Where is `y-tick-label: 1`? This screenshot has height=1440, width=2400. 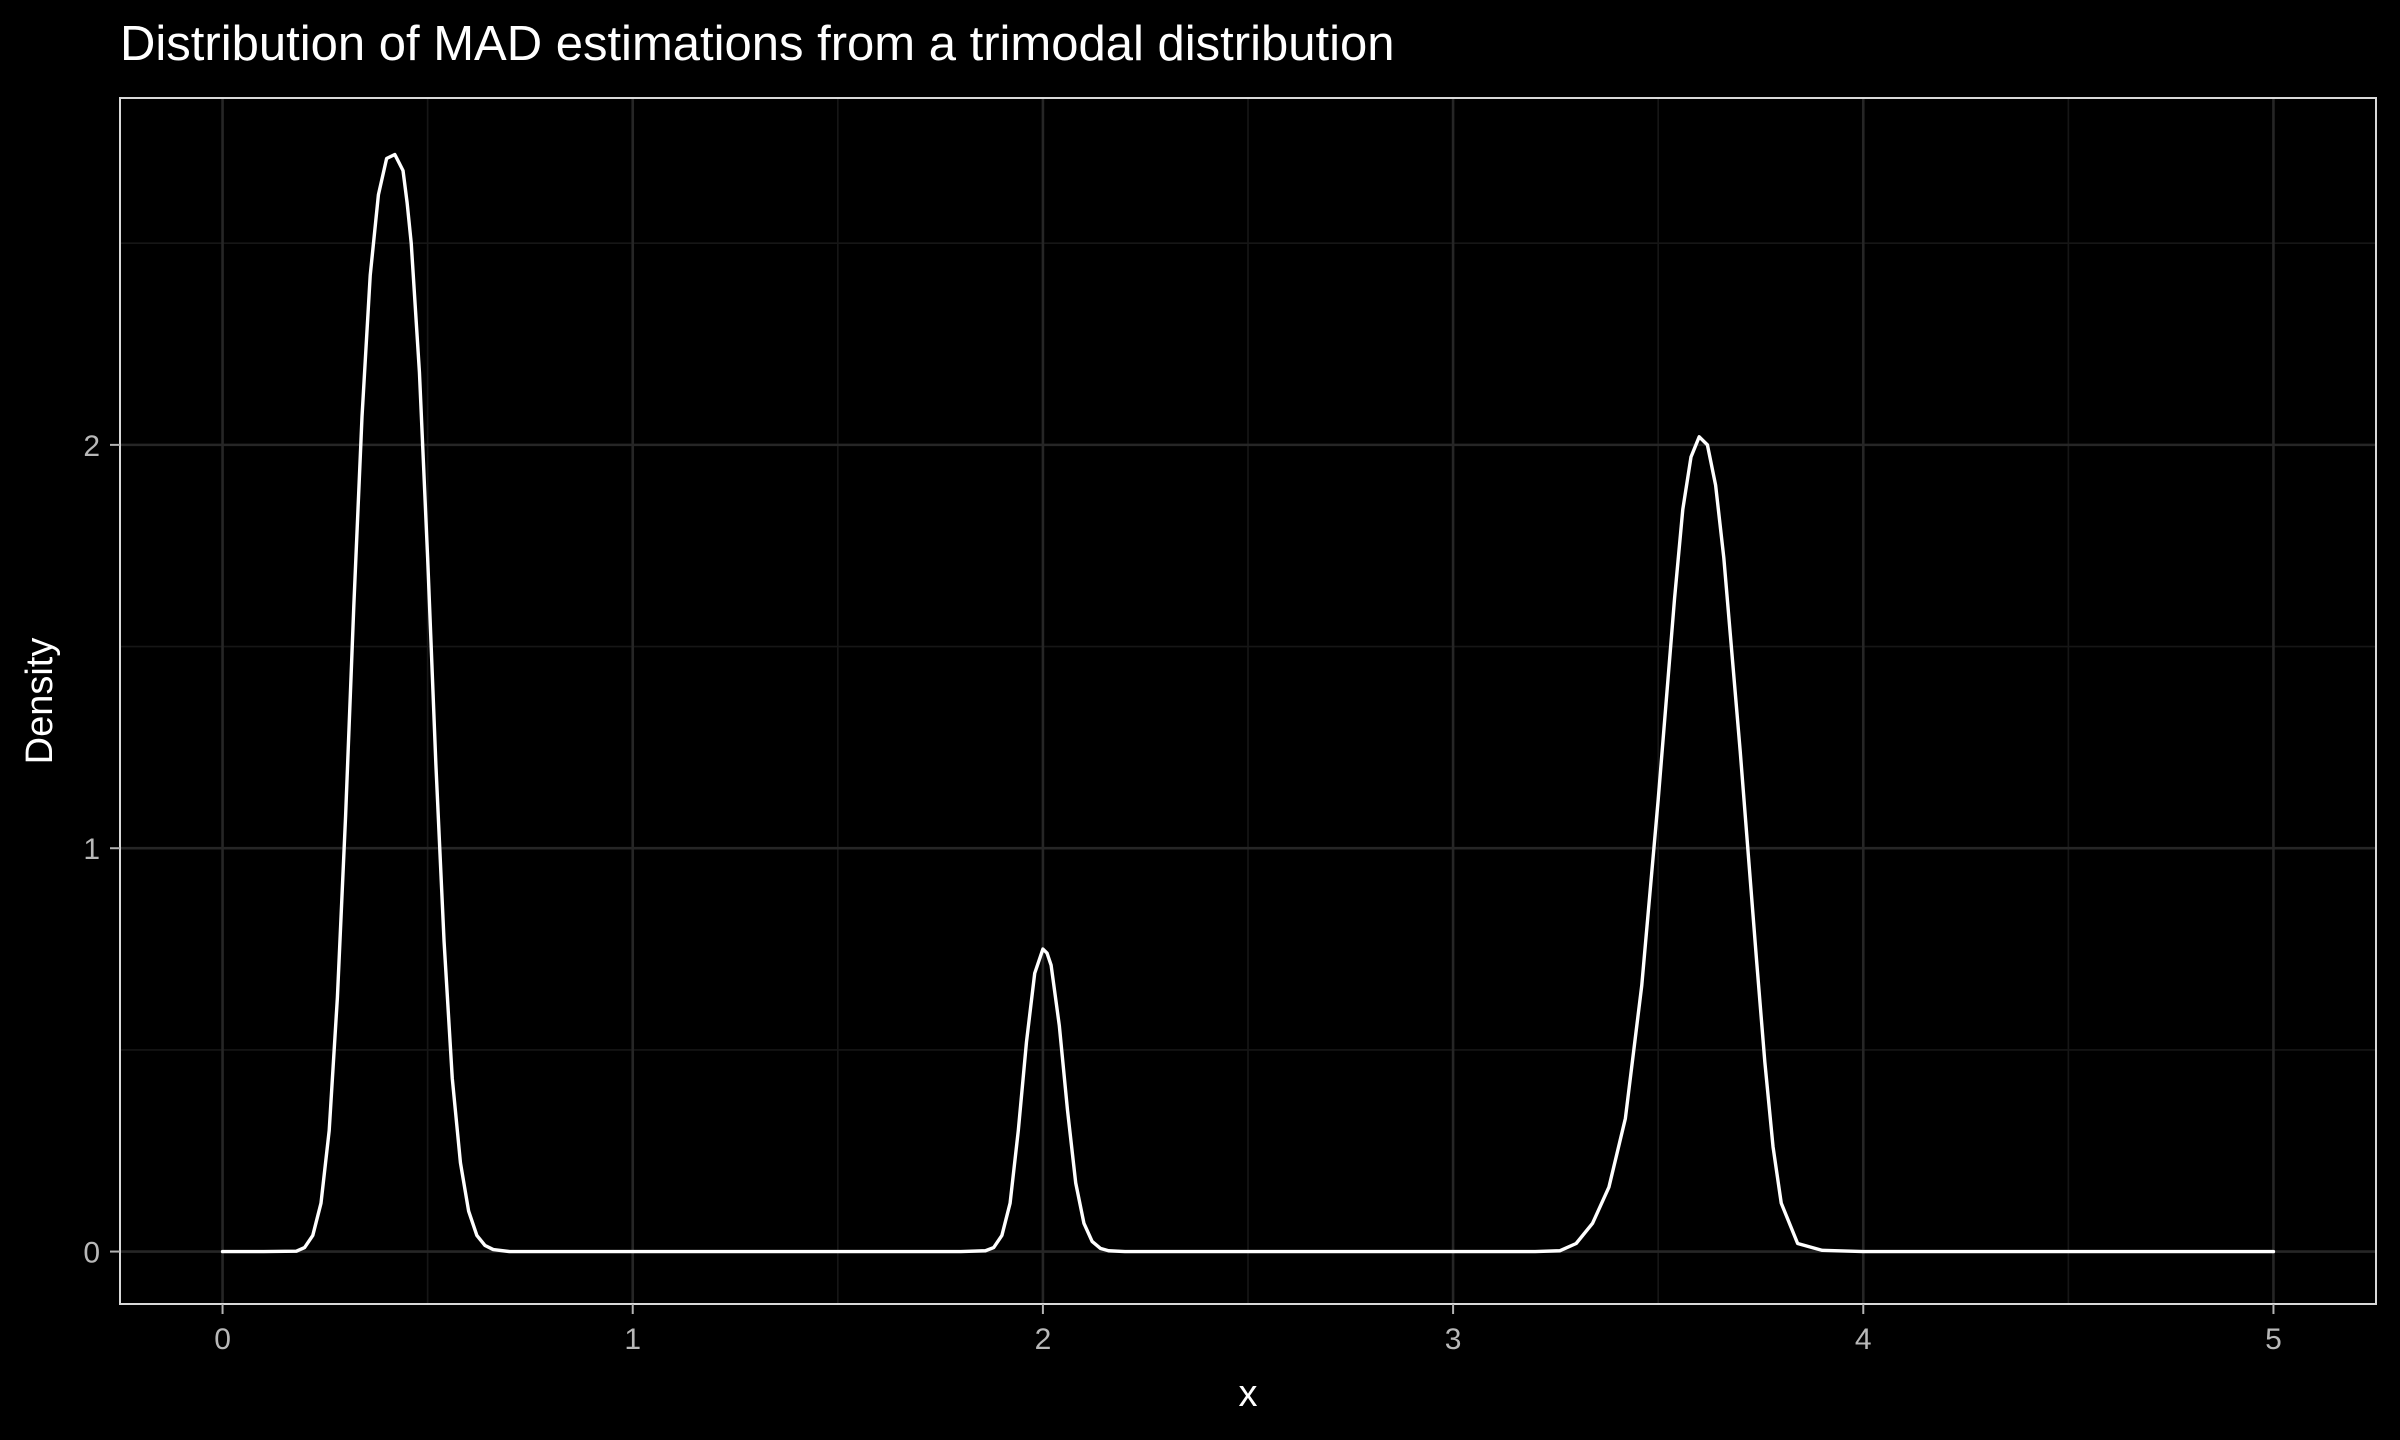 y-tick-label: 1 is located at coordinates (91, 849).